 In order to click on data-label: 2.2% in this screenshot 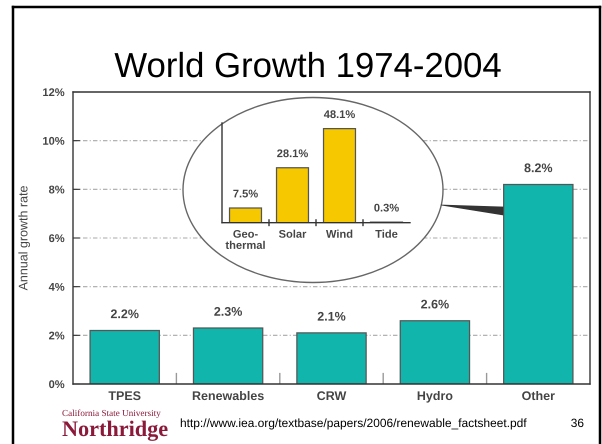, I will do `click(124, 313)`.